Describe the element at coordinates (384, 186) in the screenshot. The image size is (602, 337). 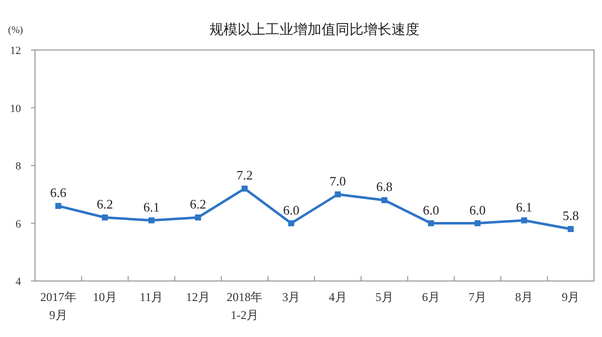
I see `data-label: 6.8` at that location.